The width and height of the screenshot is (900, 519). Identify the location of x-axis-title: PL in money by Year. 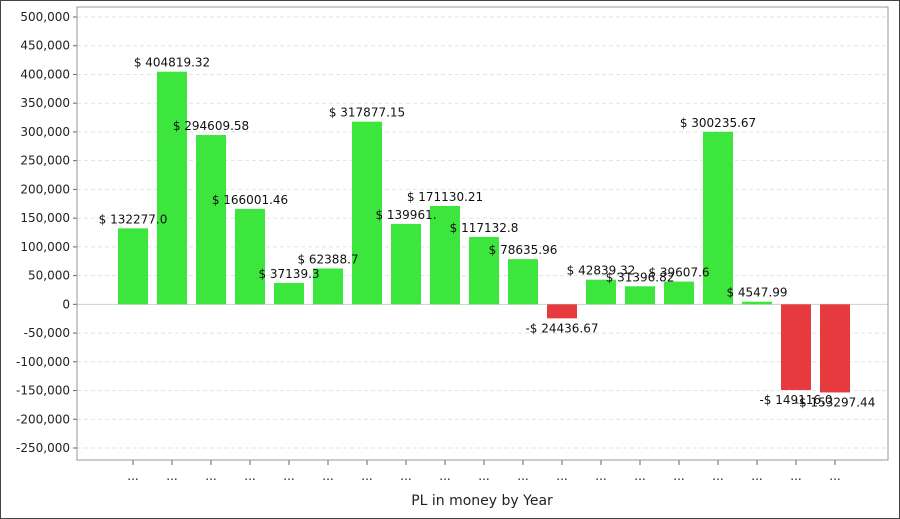
(482, 501).